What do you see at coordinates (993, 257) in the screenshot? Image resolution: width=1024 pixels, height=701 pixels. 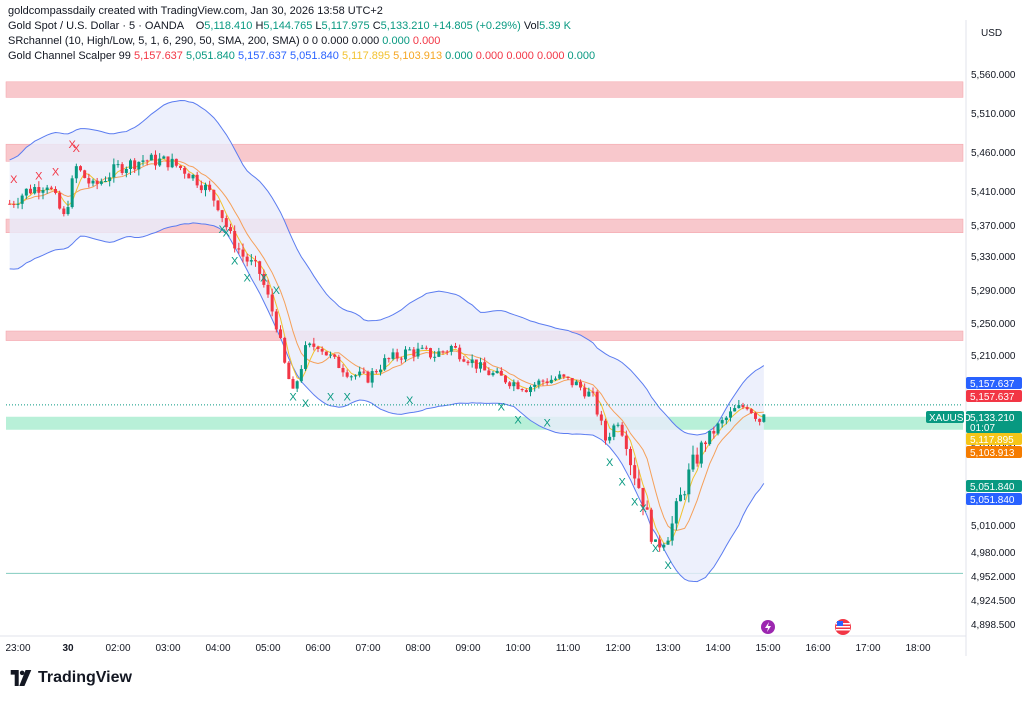 I see `price-tick-label: 5,330.000` at bounding box center [993, 257].